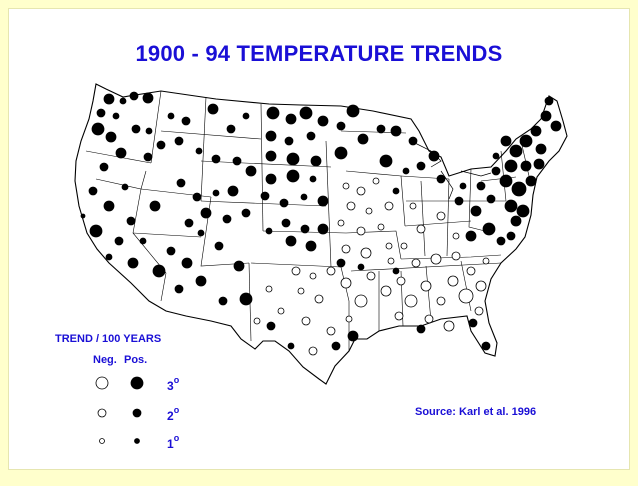  Describe the element at coordinates (476, 412) in the screenshot. I see `source-citation: Source: Karl et al. 1996` at that location.